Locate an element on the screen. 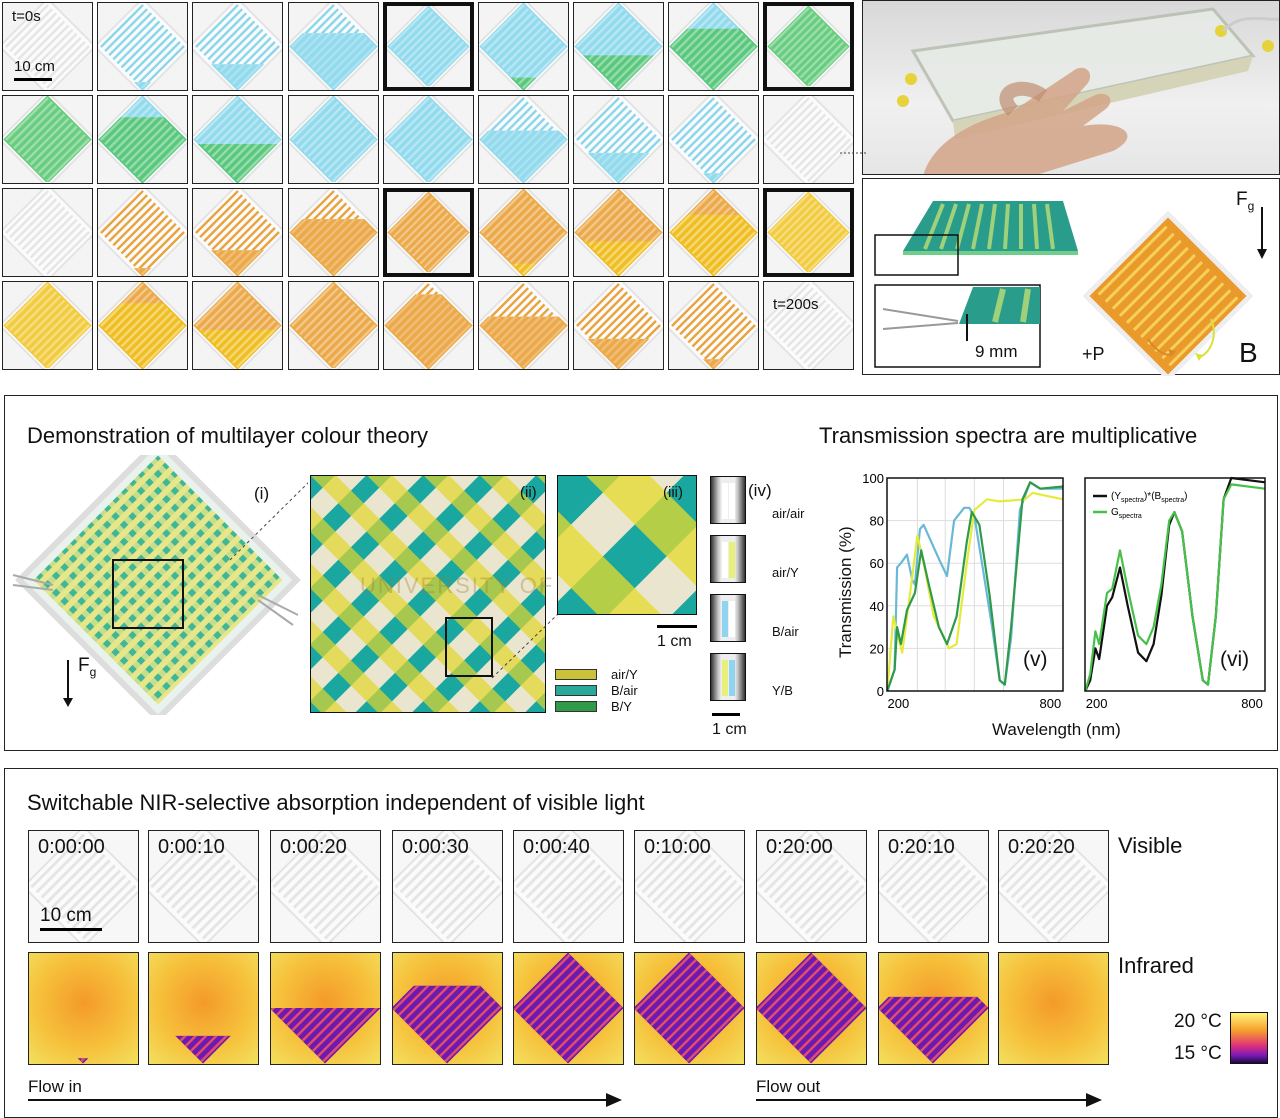  zoom-image-iii is located at coordinates (627, 545).